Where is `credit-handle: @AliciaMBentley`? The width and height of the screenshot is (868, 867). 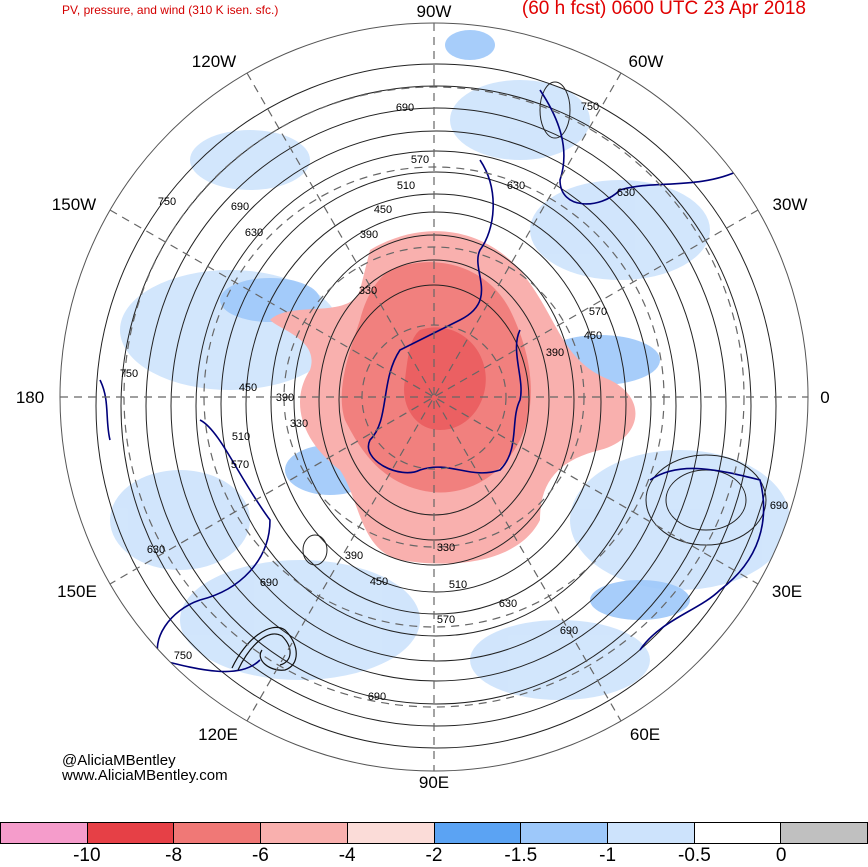
credit-handle: @AliciaMBentley is located at coordinates (119, 760).